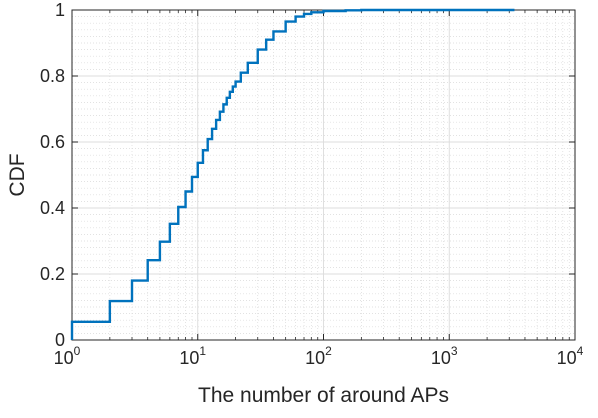 This screenshot has height=418, width=598. Describe the element at coordinates (570, 356) in the screenshot. I see `x-tick-label: 10⁴` at that location.